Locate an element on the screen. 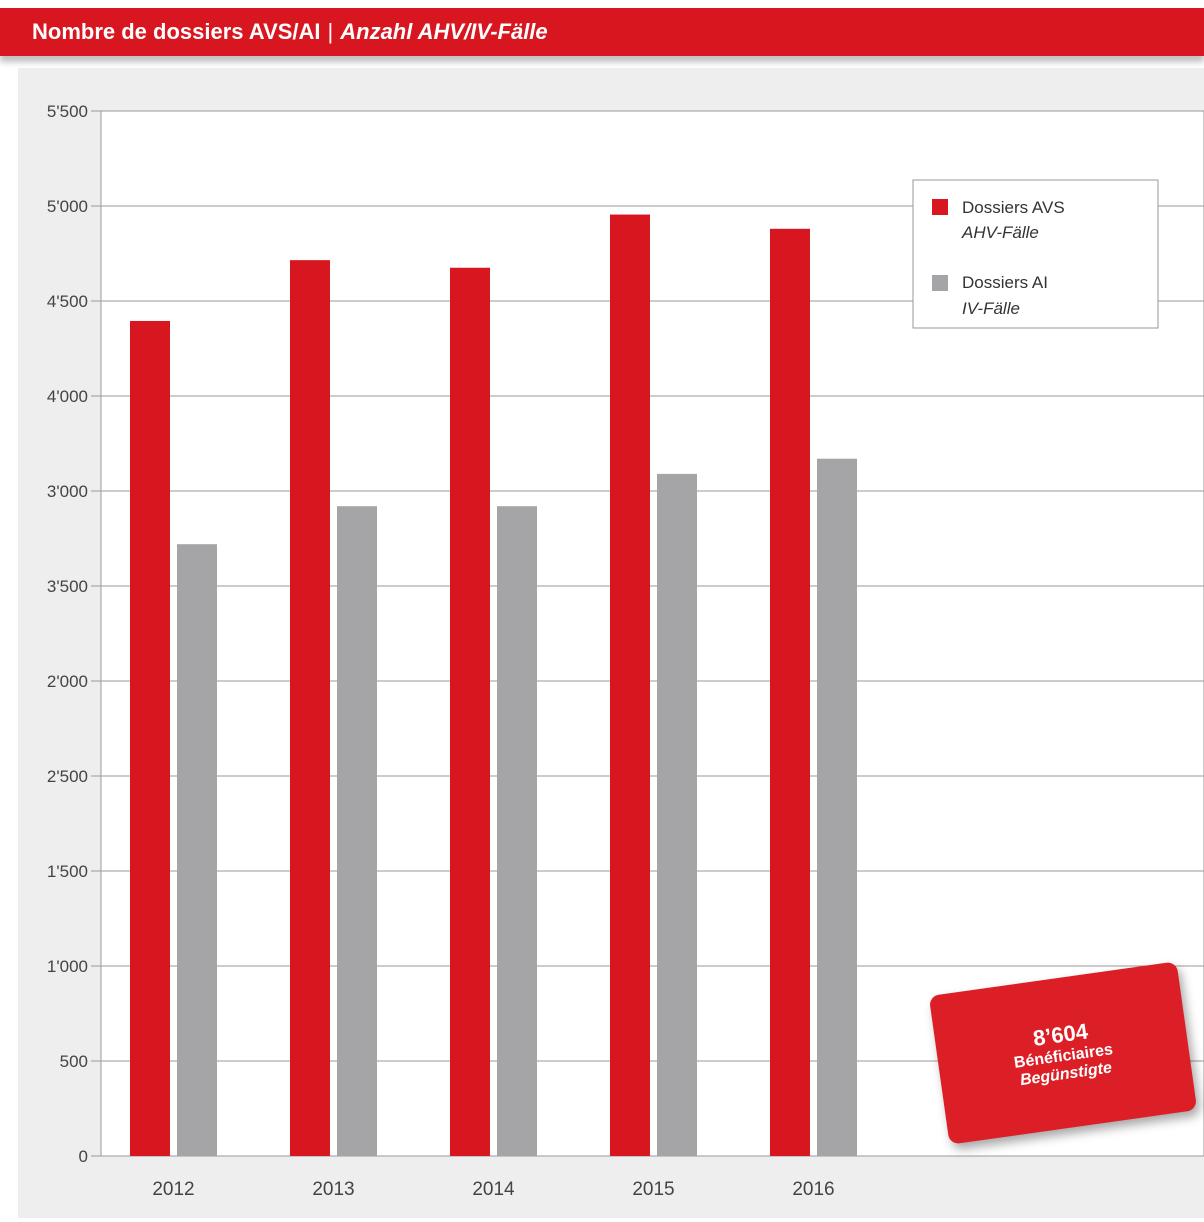 This screenshot has height=1222, width=1204. x-tick-label: 2013 is located at coordinates (333, 1189).